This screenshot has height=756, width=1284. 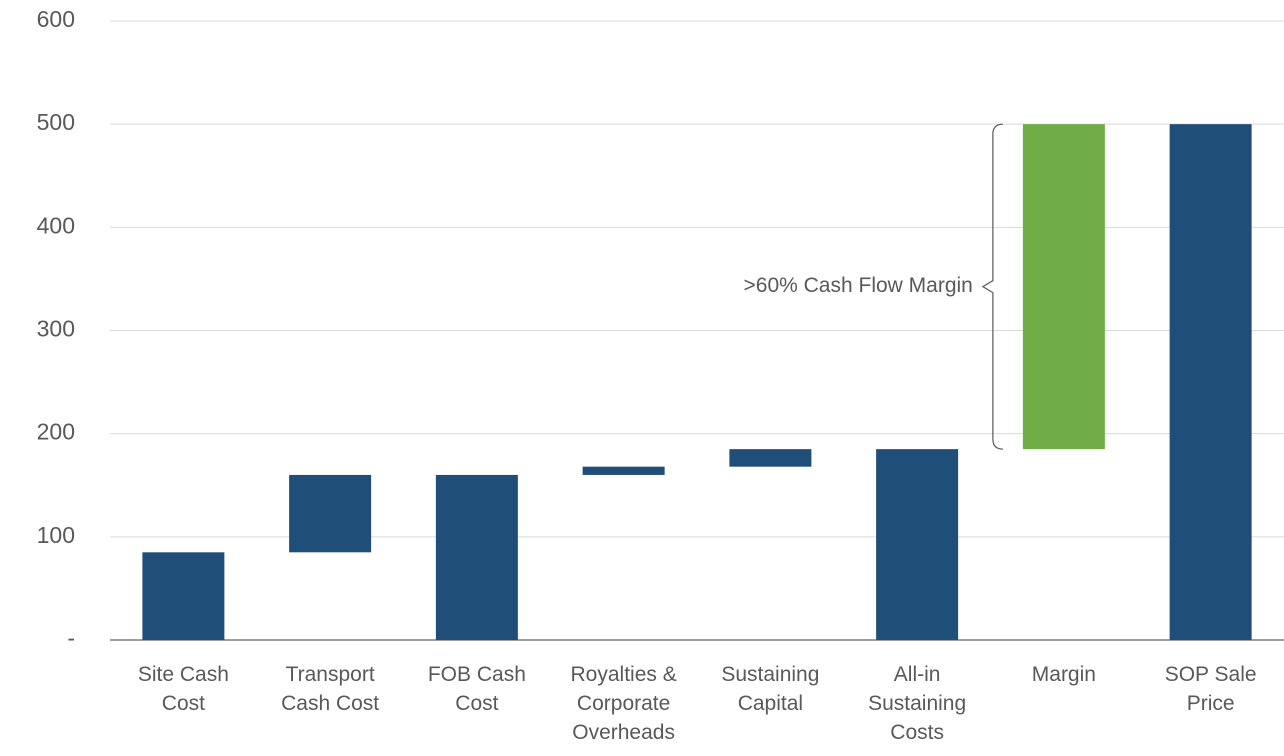 I want to click on bracket, so click(x=992, y=286).